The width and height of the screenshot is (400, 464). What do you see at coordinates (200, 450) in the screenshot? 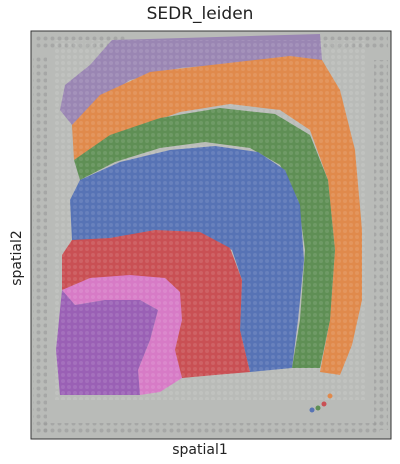
I see `x-axis-label: spatial1` at bounding box center [200, 450].